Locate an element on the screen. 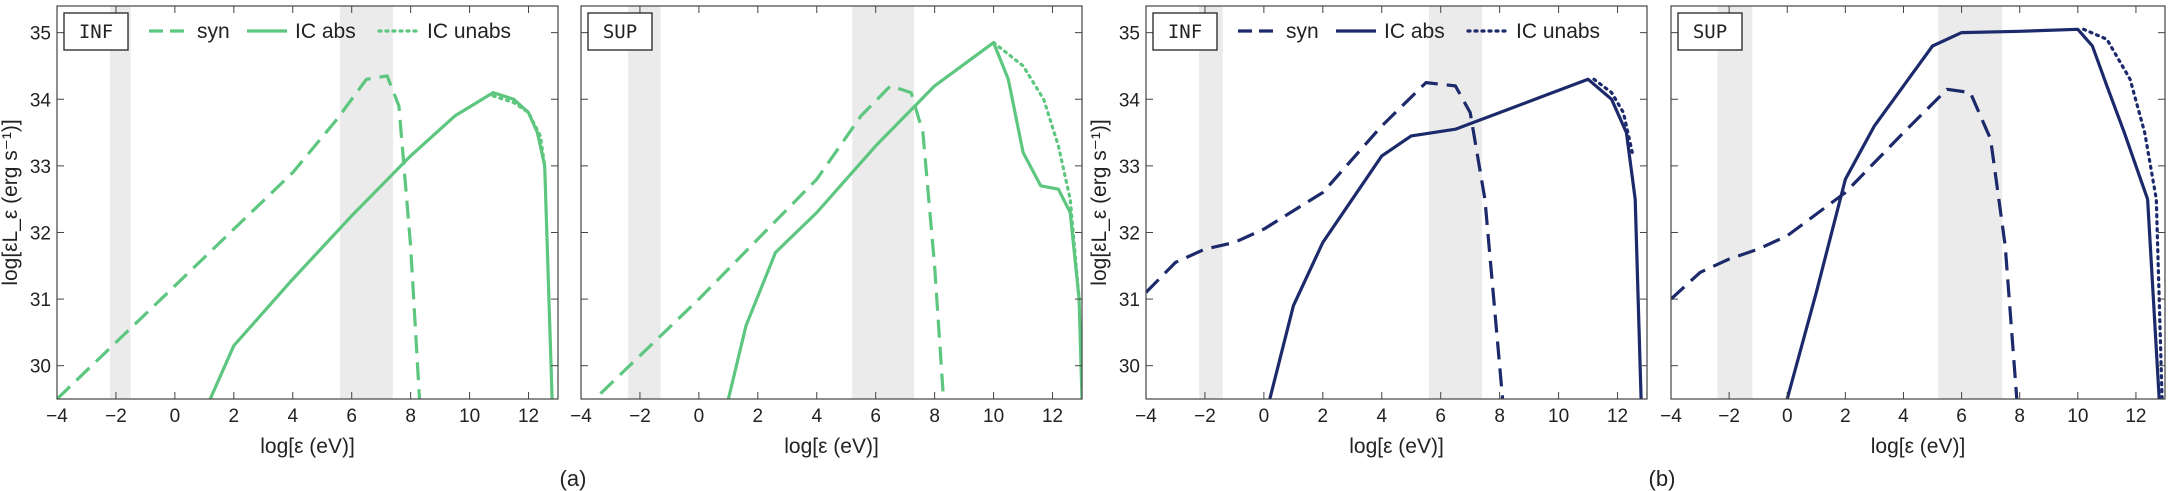 The image size is (2171, 491). caption-b: (b) is located at coordinates (1662, 478).